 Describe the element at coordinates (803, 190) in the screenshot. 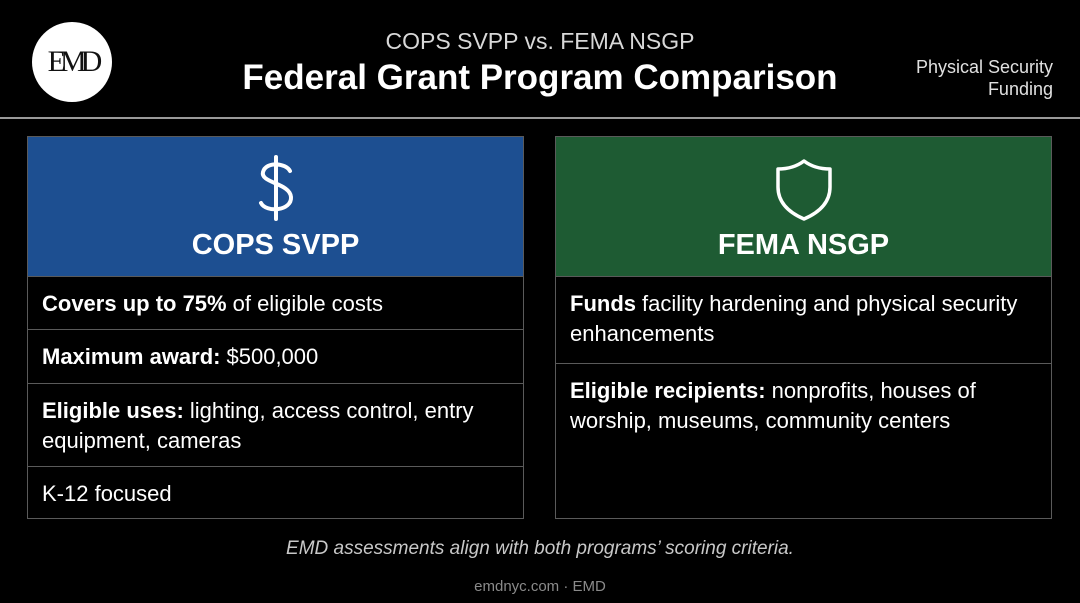

I see `shield-icon` at that location.